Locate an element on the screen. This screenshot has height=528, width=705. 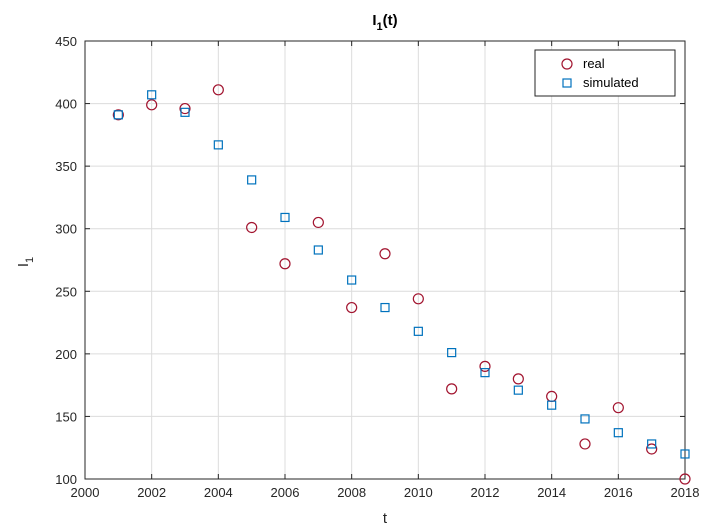
chart-title: I1(t) is located at coordinates (384, 22).